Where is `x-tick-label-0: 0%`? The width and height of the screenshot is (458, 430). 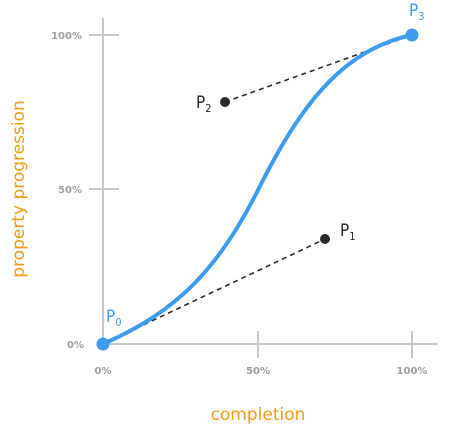 x-tick-label-0: 0% is located at coordinates (103, 371).